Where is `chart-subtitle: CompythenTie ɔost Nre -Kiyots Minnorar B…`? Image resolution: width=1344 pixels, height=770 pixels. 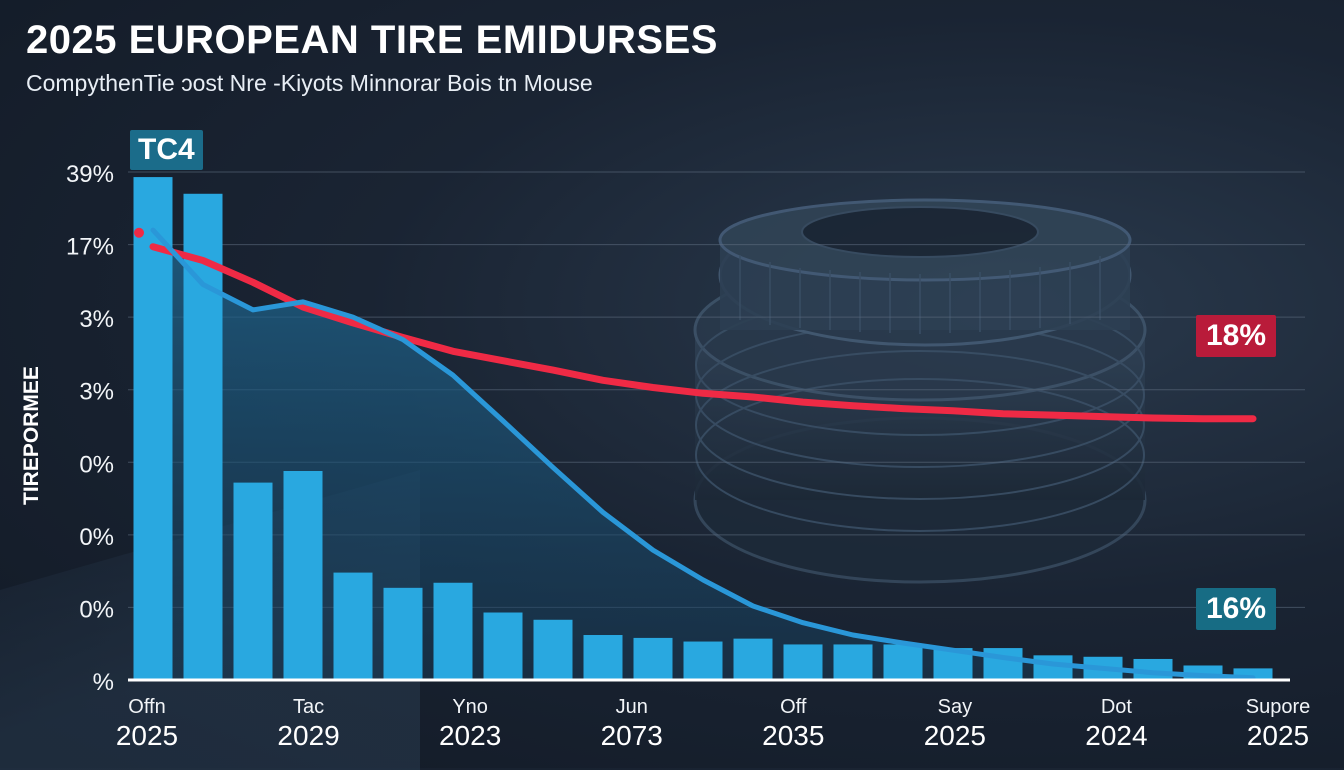 chart-subtitle: CompythenTie ɔost Nre -Kiyots Minnorar B… is located at coordinates (309, 83).